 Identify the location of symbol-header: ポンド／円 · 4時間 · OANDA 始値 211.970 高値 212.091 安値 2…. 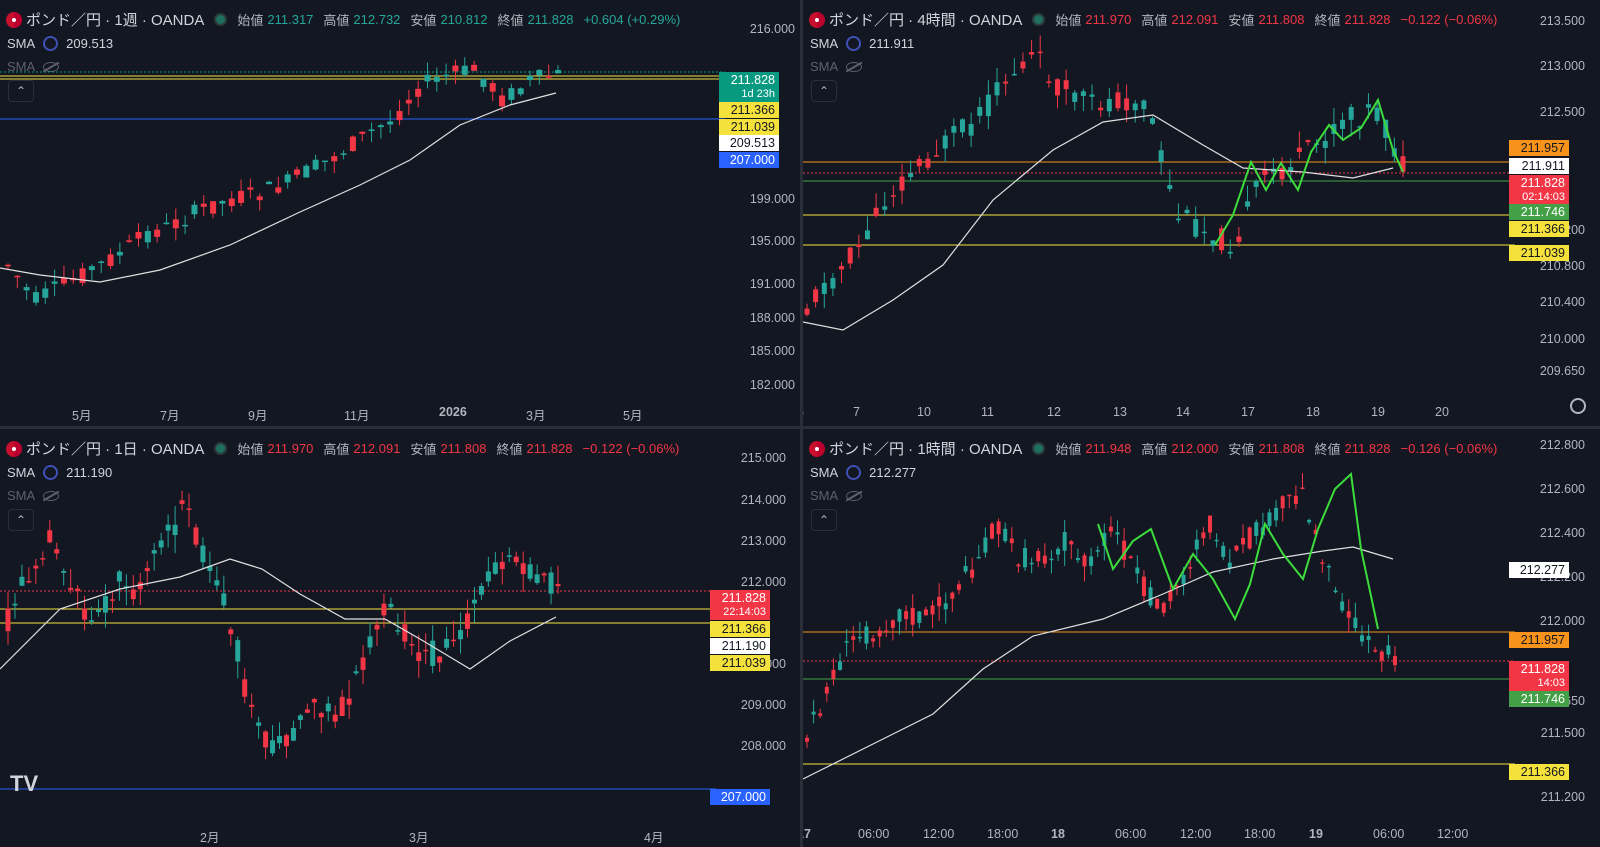
(1156, 19).